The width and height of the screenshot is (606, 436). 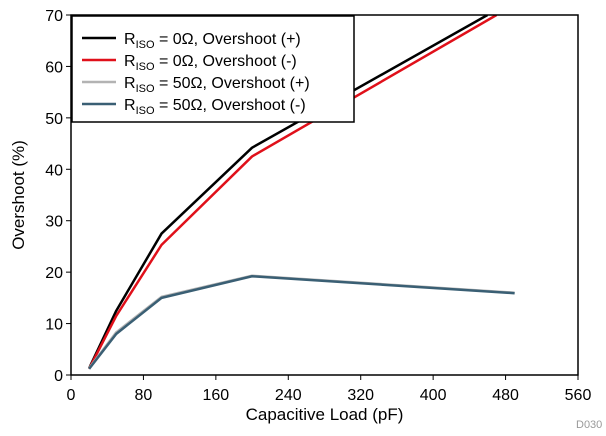 I want to click on y-tick-label: 40, so click(x=54, y=170).